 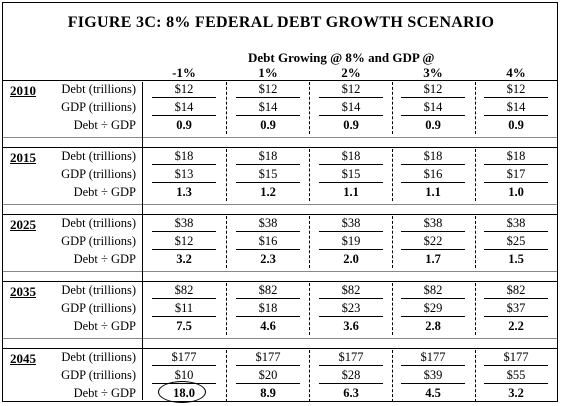 I want to click on column-header: 2%, so click(x=351, y=72).